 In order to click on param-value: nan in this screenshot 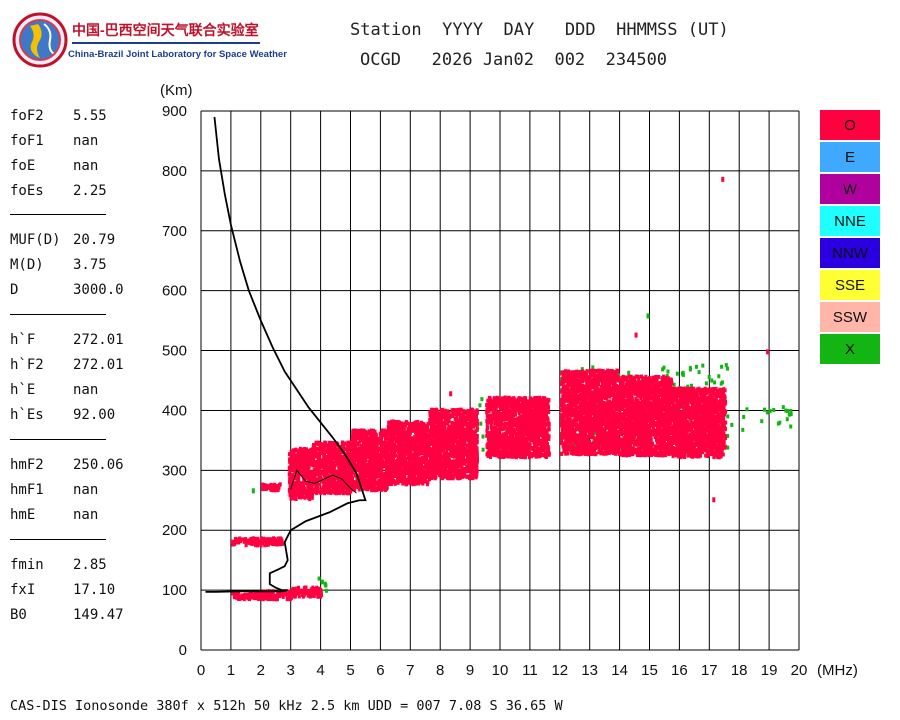, I will do `click(86, 141)`.